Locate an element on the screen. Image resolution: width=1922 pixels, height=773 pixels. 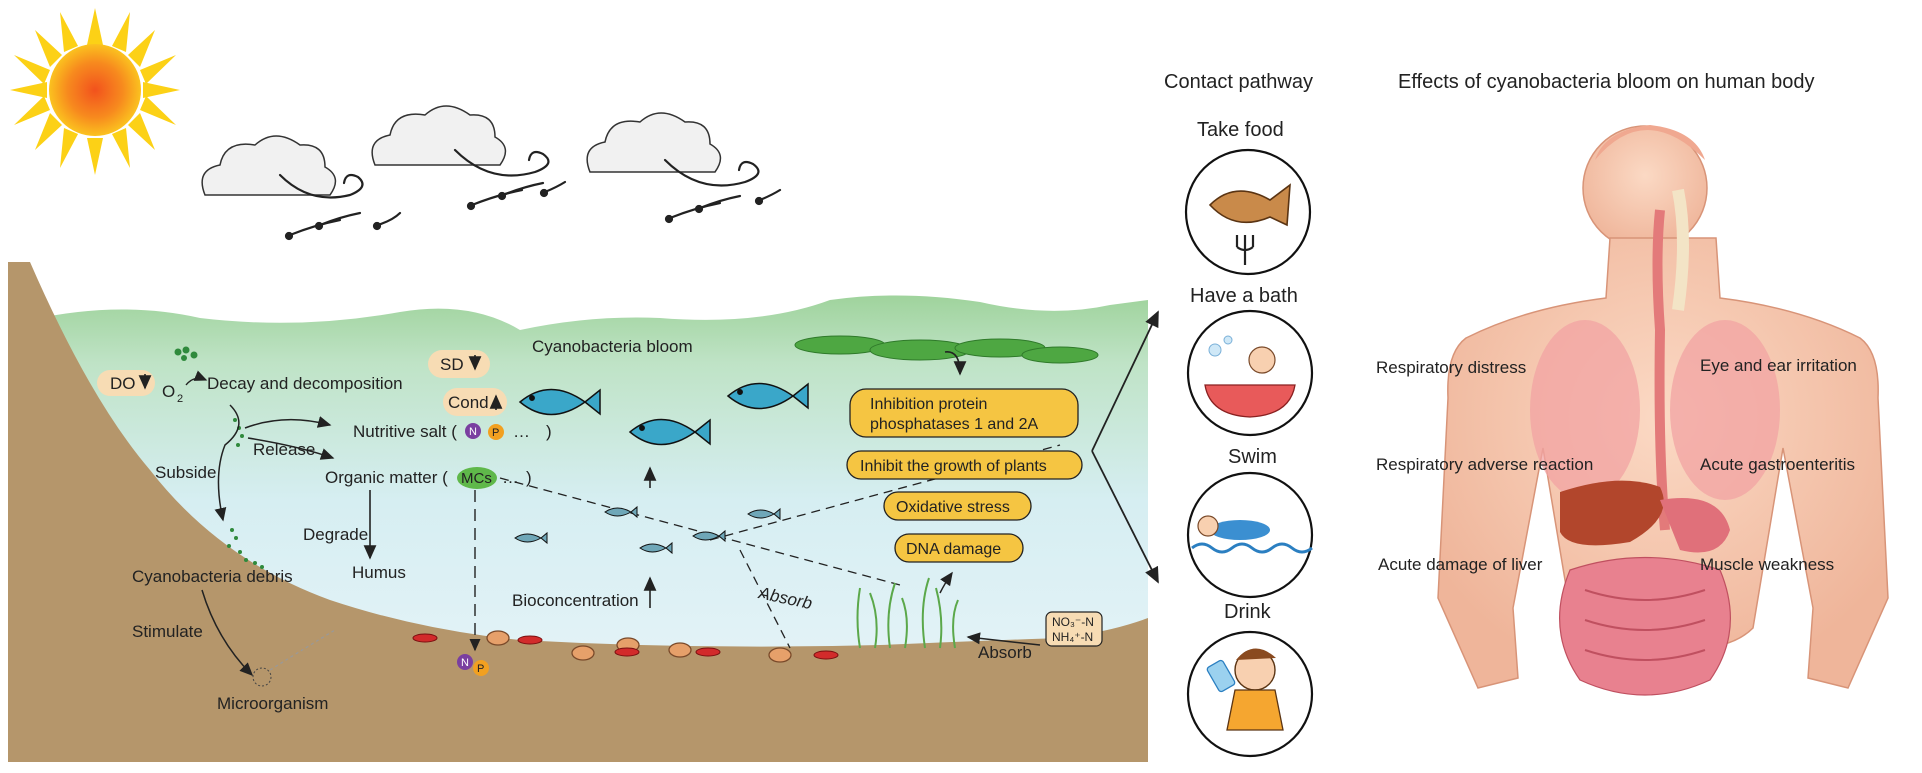
effect-box-phosphatases: Inhibition protein phosphatases 1 and 2A is located at coordinates (964, 413).